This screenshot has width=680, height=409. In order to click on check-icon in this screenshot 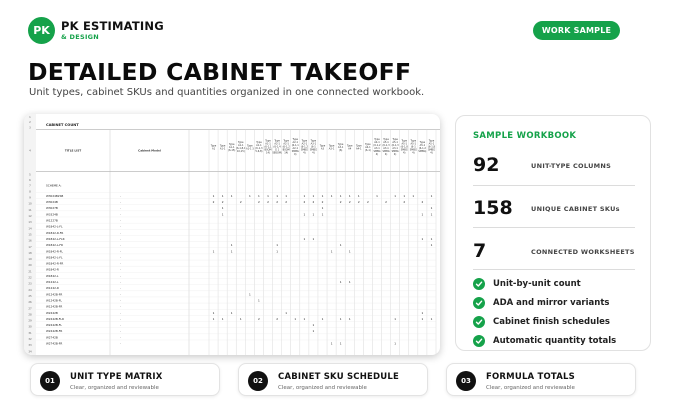, I will do `click(479, 322)`.